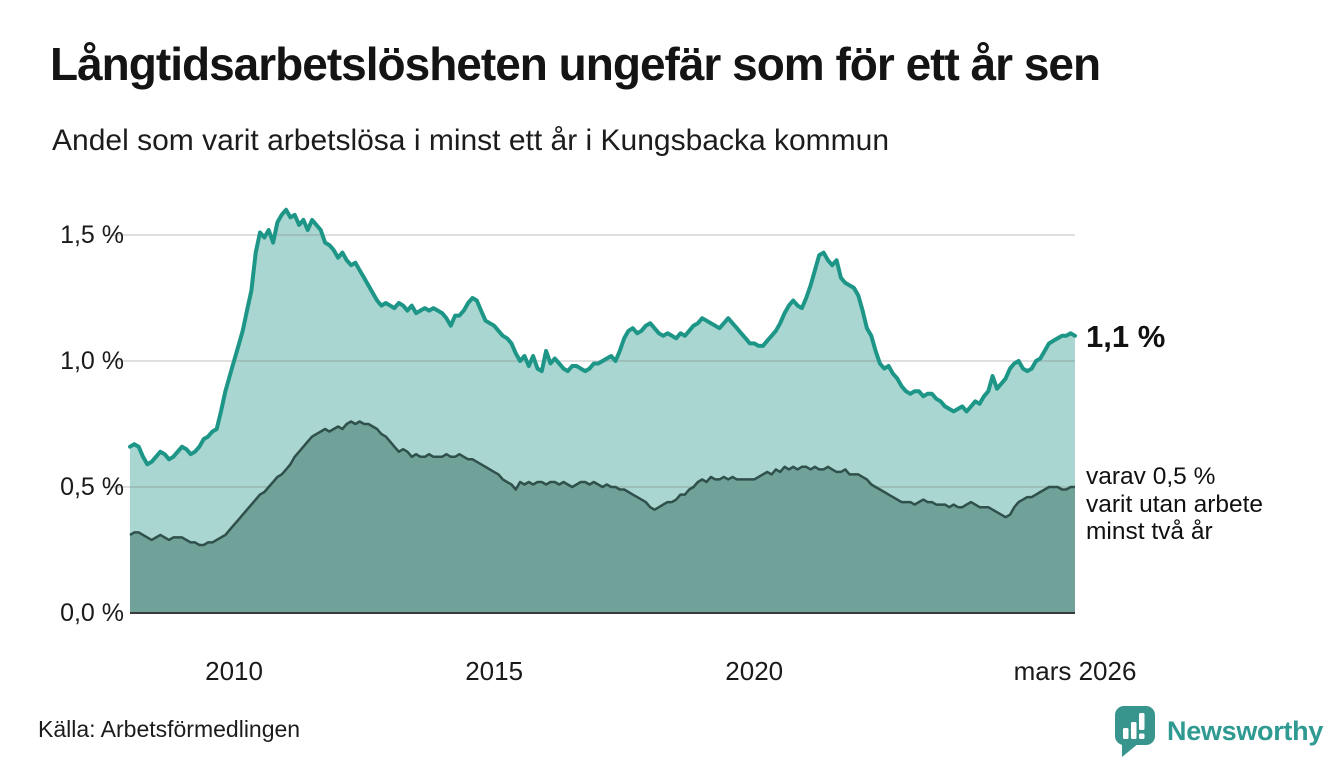  What do you see at coordinates (234, 671) in the screenshot?
I see `x-tick-label: 2010` at bounding box center [234, 671].